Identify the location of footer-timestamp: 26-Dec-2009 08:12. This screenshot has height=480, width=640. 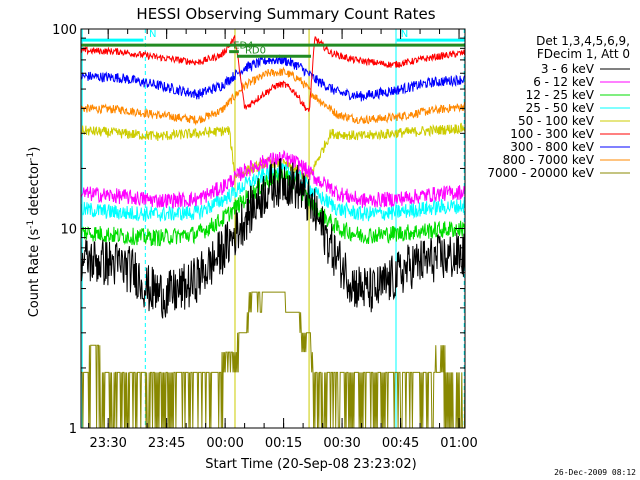
(595, 472).